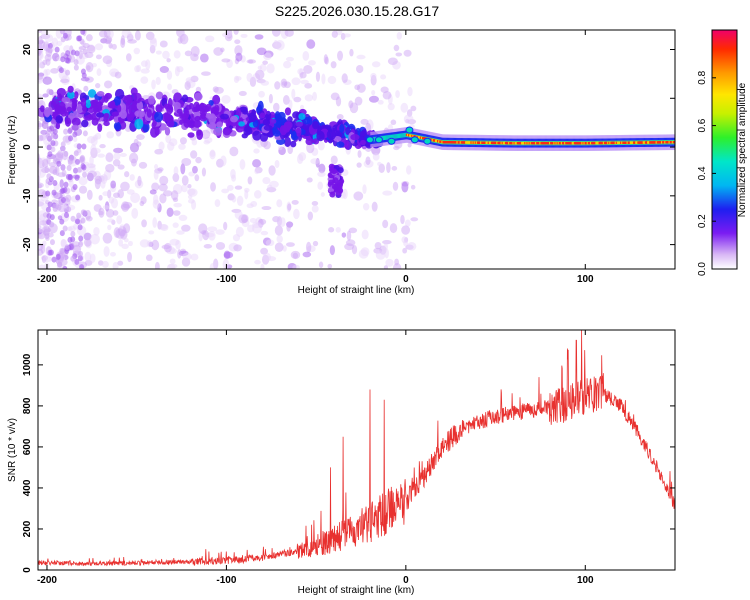  What do you see at coordinates (27, 98) in the screenshot?
I see `spectrogram-y-tick-label: 10` at bounding box center [27, 98].